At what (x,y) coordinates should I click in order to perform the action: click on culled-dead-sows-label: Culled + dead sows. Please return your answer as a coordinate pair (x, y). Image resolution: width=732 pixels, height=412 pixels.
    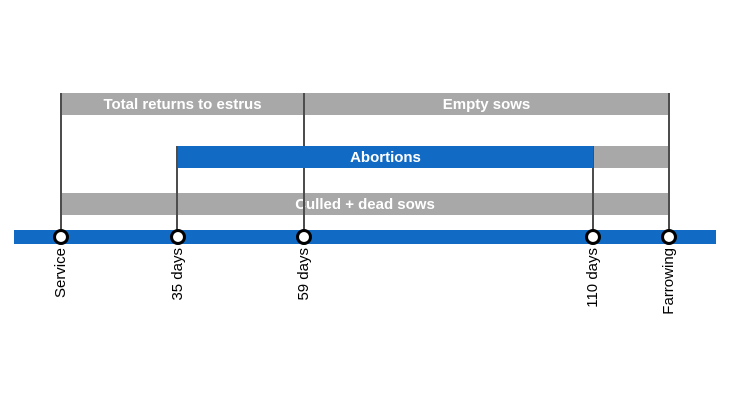
    Looking at the image, I should click on (365, 204).